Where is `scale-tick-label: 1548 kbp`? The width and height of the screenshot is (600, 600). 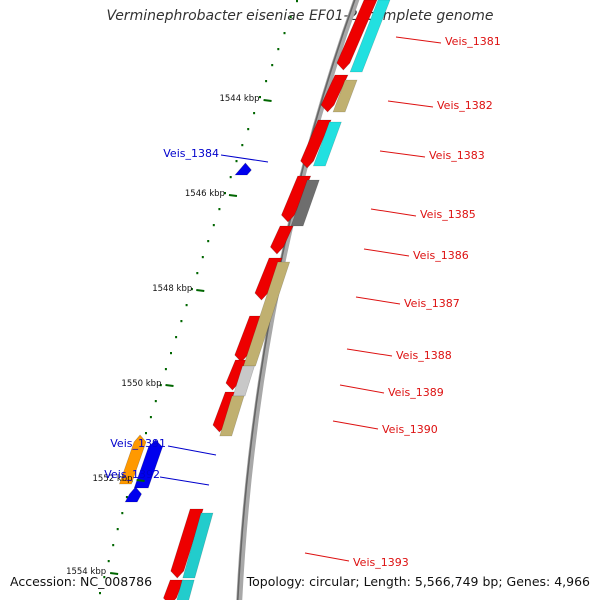 scale-tick-label: 1548 kbp is located at coordinates (172, 289).